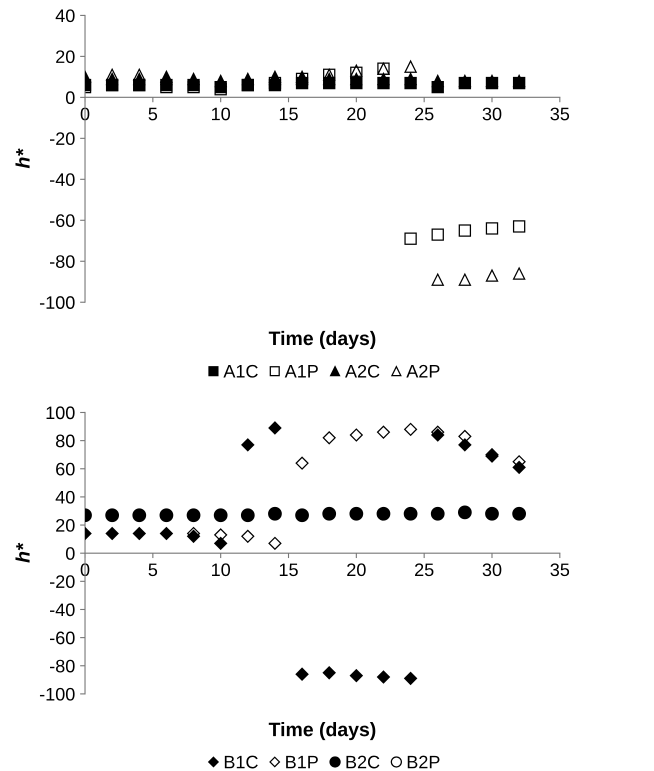 The height and width of the screenshot is (771, 654). Describe the element at coordinates (85, 569) in the screenshot. I see `x-tick-label: 0` at that location.